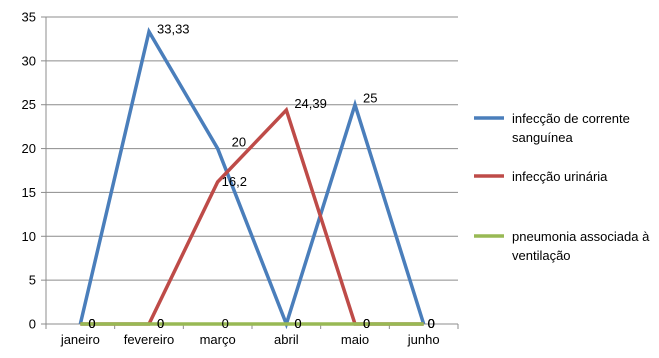  I want to click on y-tick-label: 20, so click(29, 148).